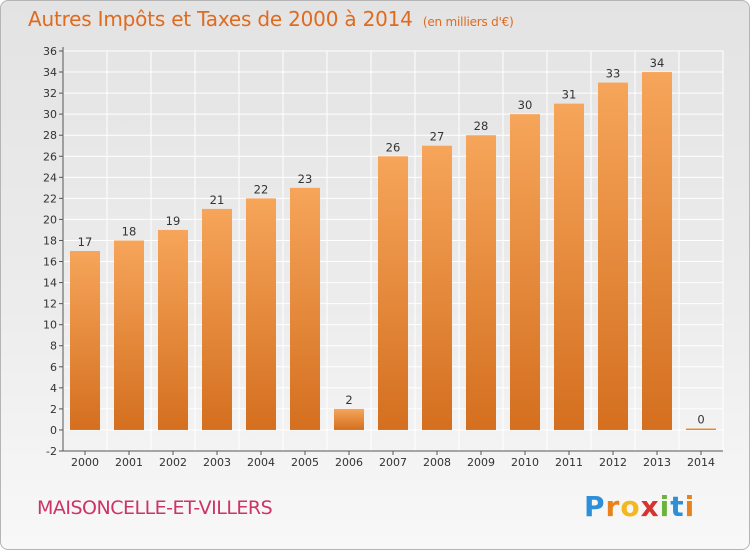 Image resolution: width=750 pixels, height=550 pixels. I want to click on chart-title-text: Autres Impôts et Taxes de 2000 à 2014, so click(220, 19).